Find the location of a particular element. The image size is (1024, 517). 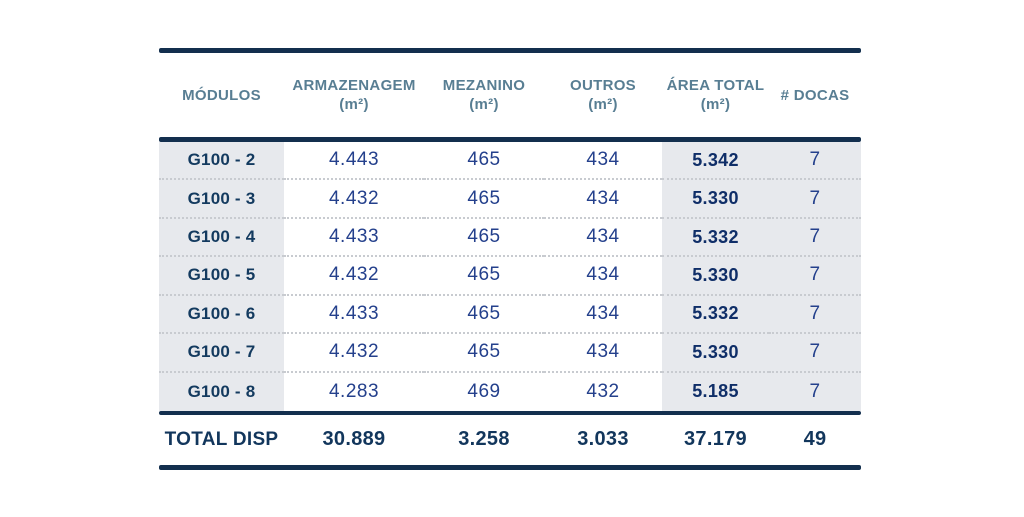

column-header-label: # DOCAS is located at coordinates (815, 95).